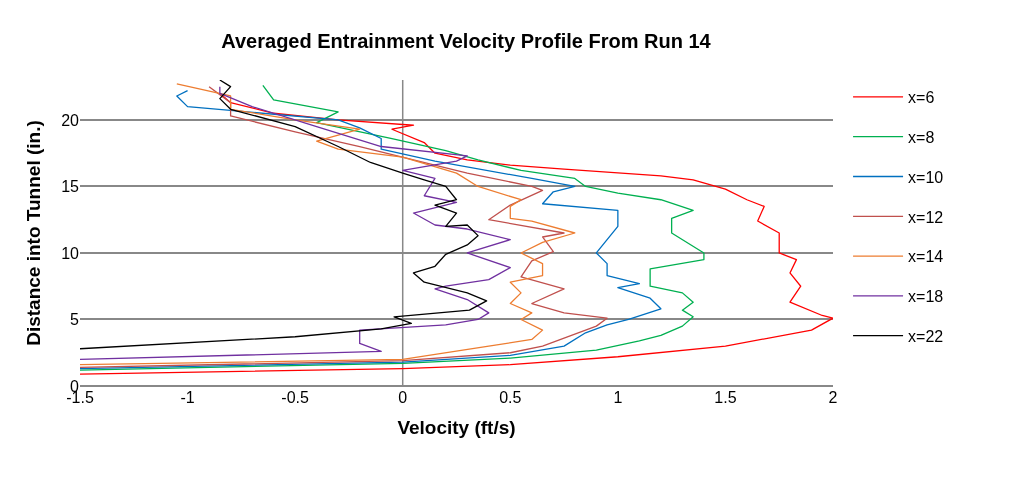 The width and height of the screenshot is (1013, 486). What do you see at coordinates (456, 427) in the screenshot?
I see `x-axis-title: Velocity (ft/s)` at bounding box center [456, 427].